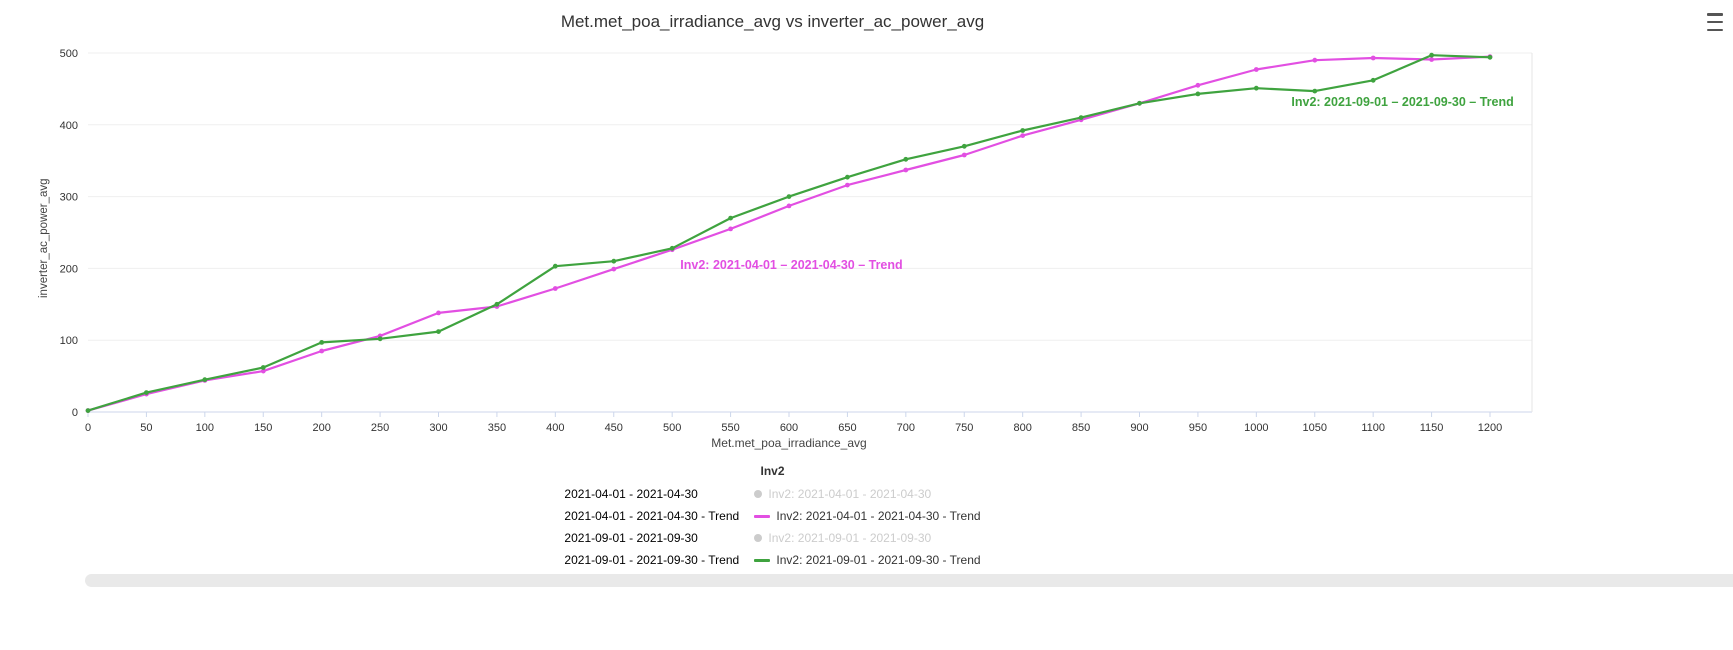 Image resolution: width=1733 pixels, height=650 pixels. What do you see at coordinates (1139, 428) in the screenshot?
I see `x-tick-label: 900` at bounding box center [1139, 428].